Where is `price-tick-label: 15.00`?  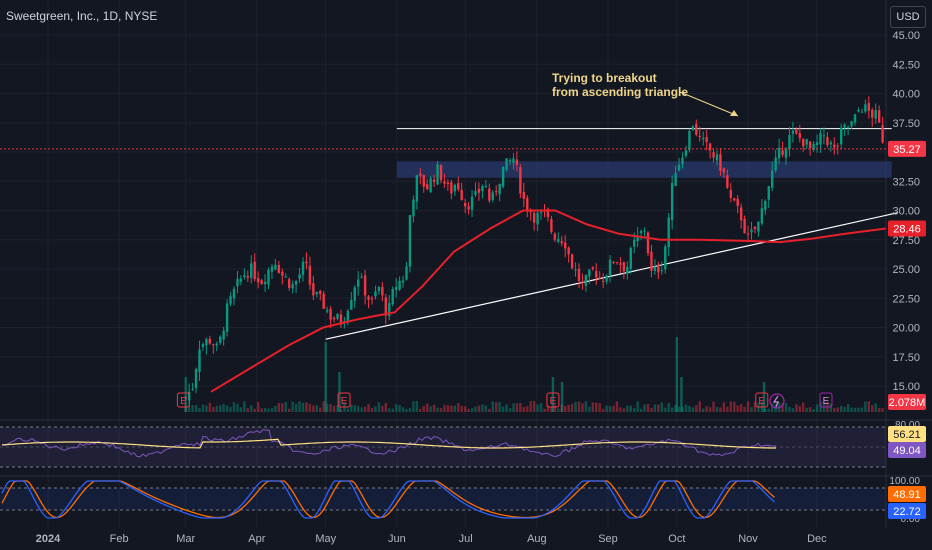 price-tick-label: 15.00 is located at coordinates (906, 387).